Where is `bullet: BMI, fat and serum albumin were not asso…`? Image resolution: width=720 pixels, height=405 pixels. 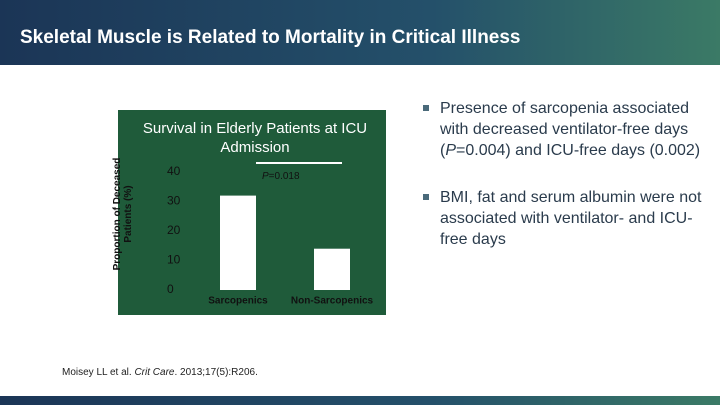 bullet: BMI, fat and serum albumin were not asso… is located at coordinates (565, 218).